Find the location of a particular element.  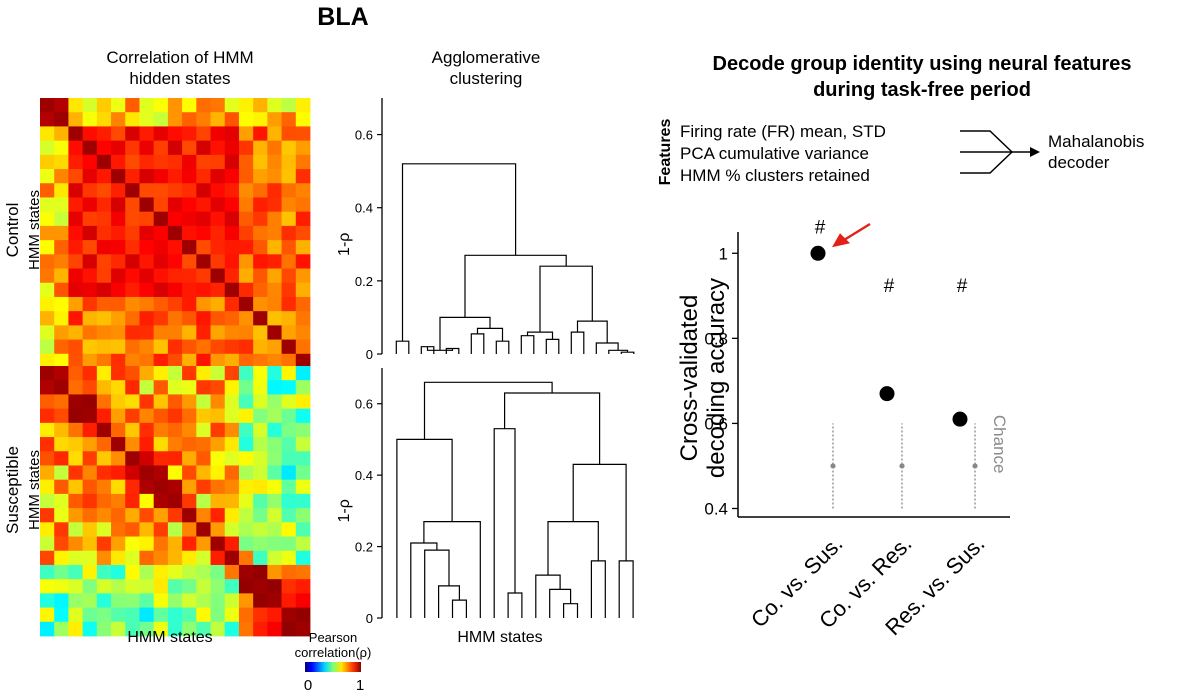

dendro-title-line2: clustering is located at coordinates (486, 78).